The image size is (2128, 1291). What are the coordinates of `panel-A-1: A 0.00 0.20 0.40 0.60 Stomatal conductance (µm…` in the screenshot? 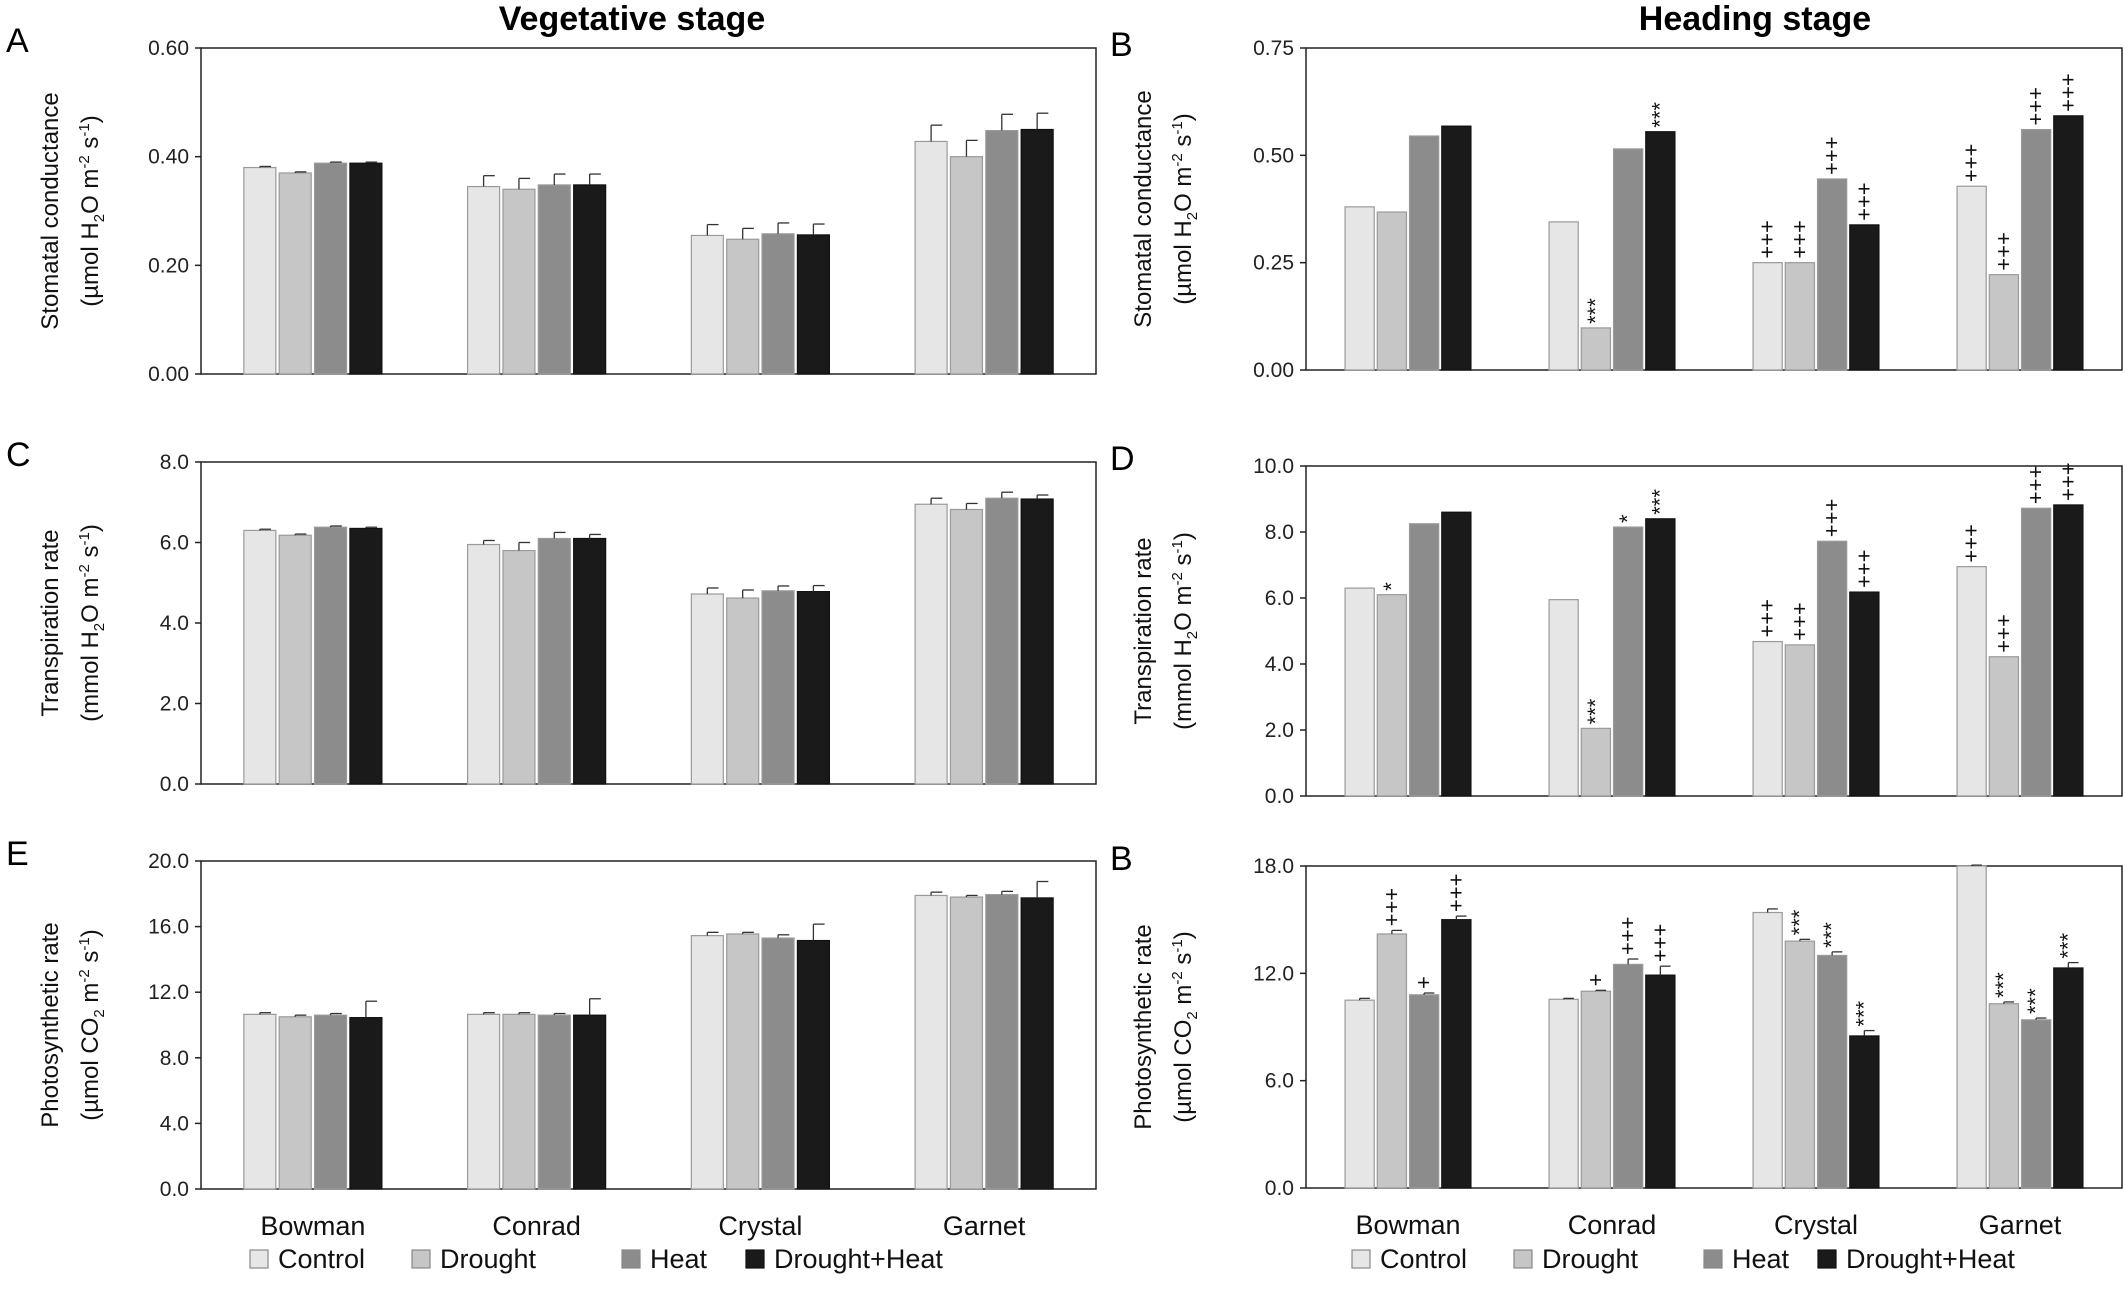 It's located at (551, 204).